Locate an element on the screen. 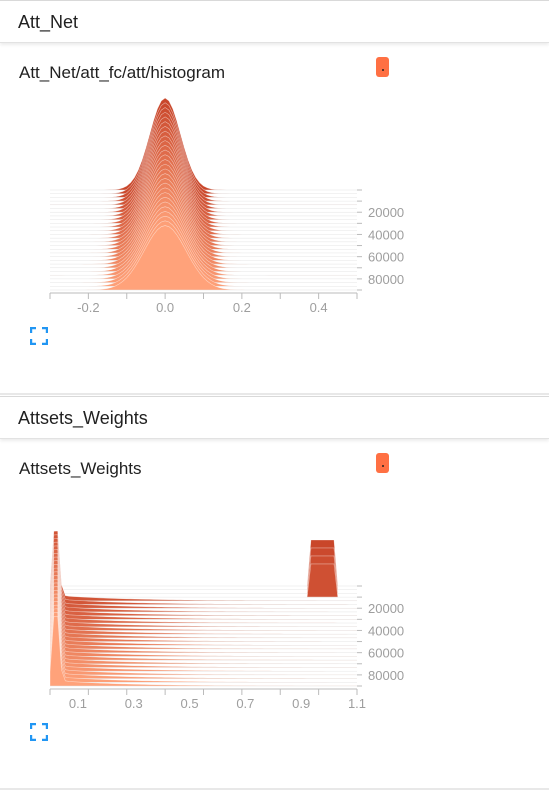  x-tick-label: 0.2 is located at coordinates (242, 307).